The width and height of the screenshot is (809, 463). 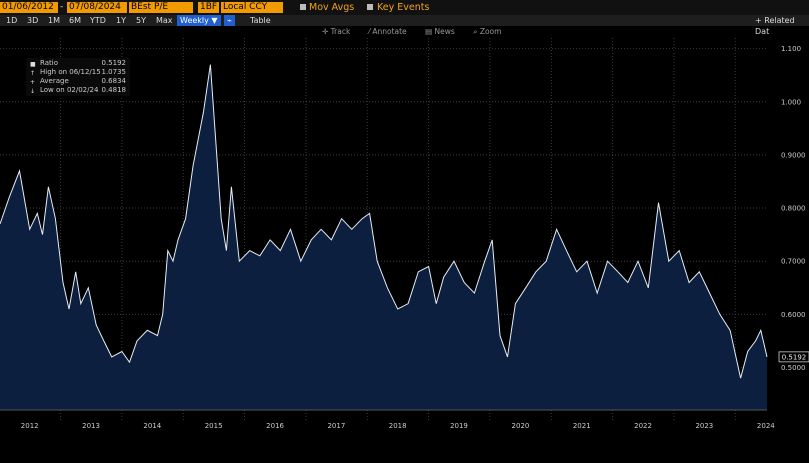 What do you see at coordinates (114, 72) in the screenshot?
I see `legend-high-value: 1.0735` at bounding box center [114, 72].